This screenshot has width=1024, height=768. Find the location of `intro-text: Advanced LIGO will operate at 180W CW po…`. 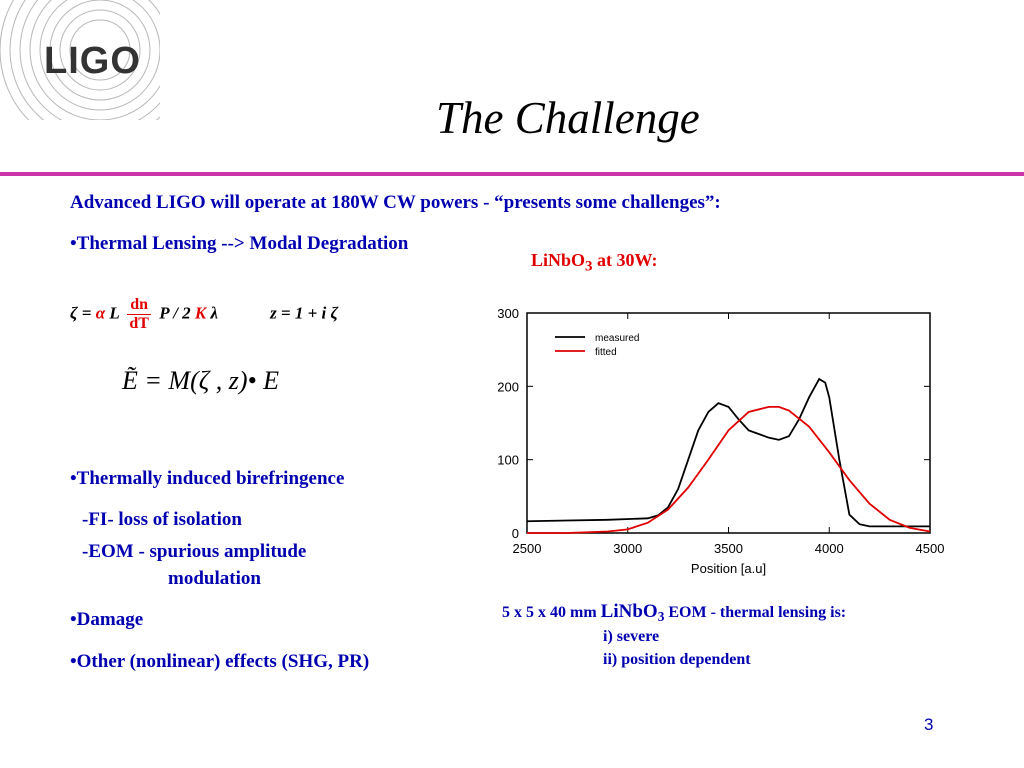

intro-text: Advanced LIGO will operate at 180W CW po… is located at coordinates (395, 202).